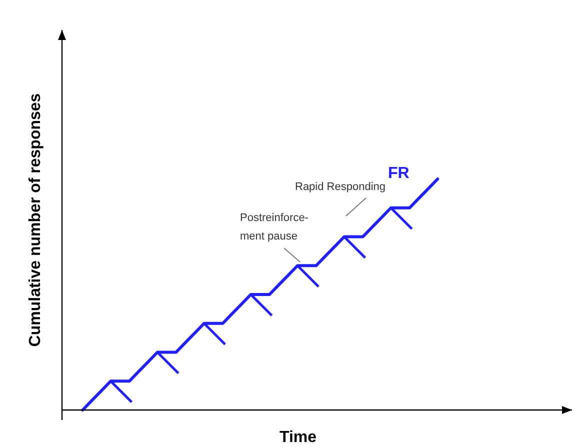  I want to click on annotation: Postreinforce- ment pause, so click(274, 227).